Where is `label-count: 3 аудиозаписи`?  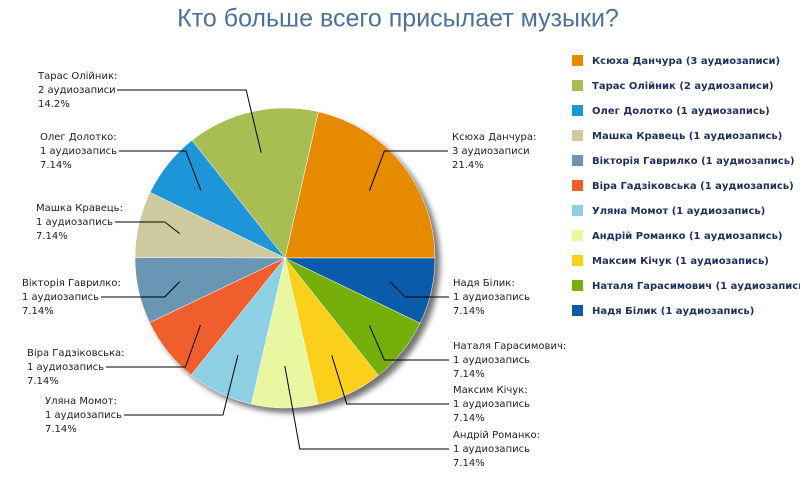 label-count: 3 аудиозаписи is located at coordinates (491, 151).